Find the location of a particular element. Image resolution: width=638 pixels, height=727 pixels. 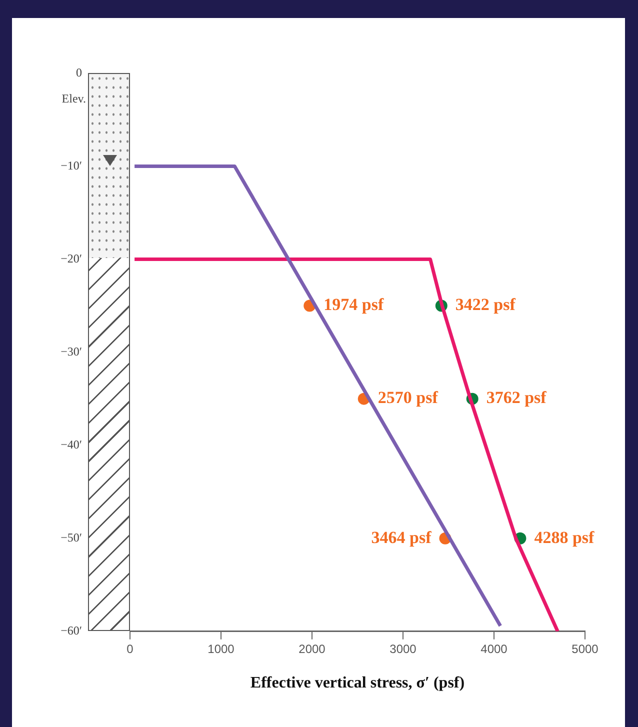

y-tick-label: −20′ is located at coordinates (71, 258).